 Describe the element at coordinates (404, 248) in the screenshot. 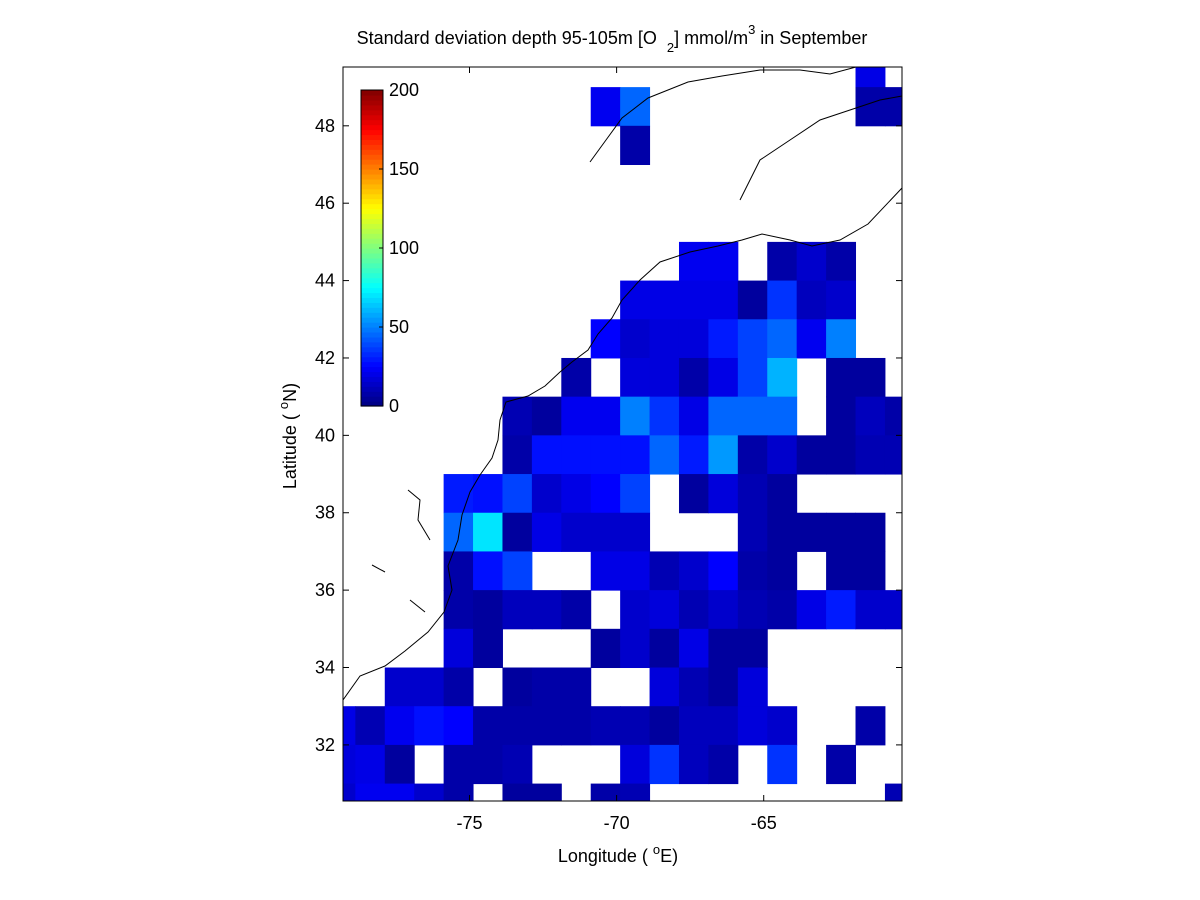

I see `colorbar-tick-label: 100` at that location.